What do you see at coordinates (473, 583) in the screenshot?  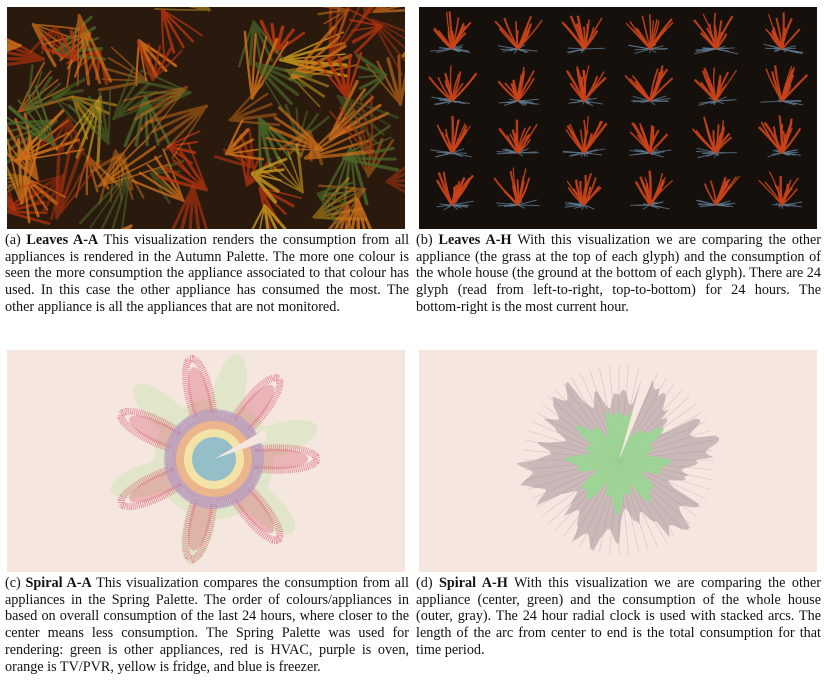 I see `caption-d-title: Spiral A-H` at bounding box center [473, 583].